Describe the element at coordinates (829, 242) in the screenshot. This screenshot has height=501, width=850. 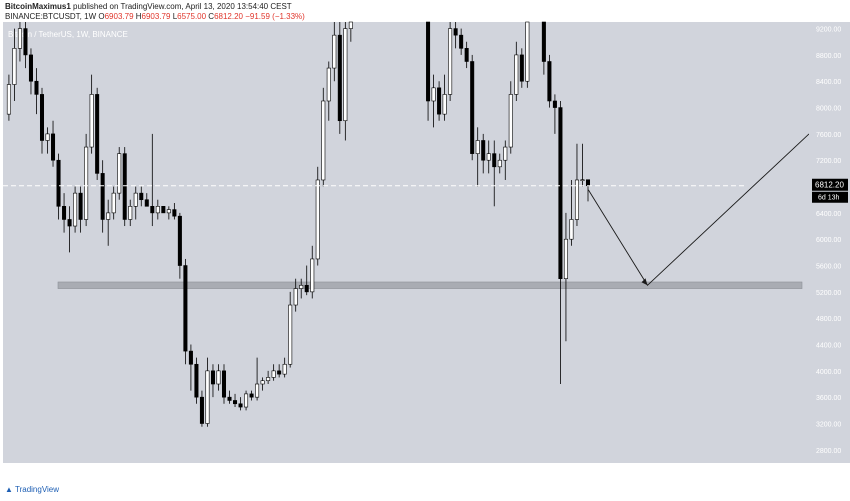
I see `price-axis` at that location.